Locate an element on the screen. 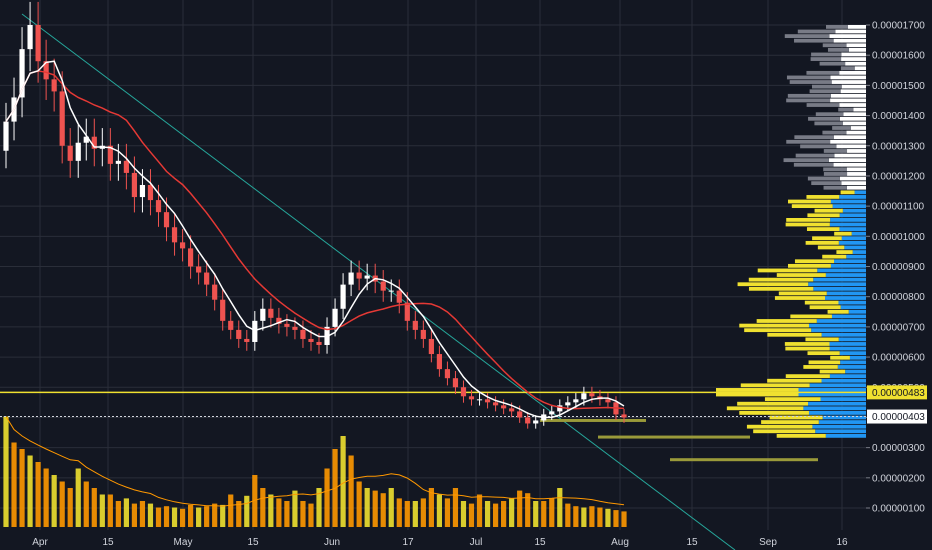 The height and width of the screenshot is (550, 932). y-tick-label: 0.00001300 is located at coordinates (898, 146).